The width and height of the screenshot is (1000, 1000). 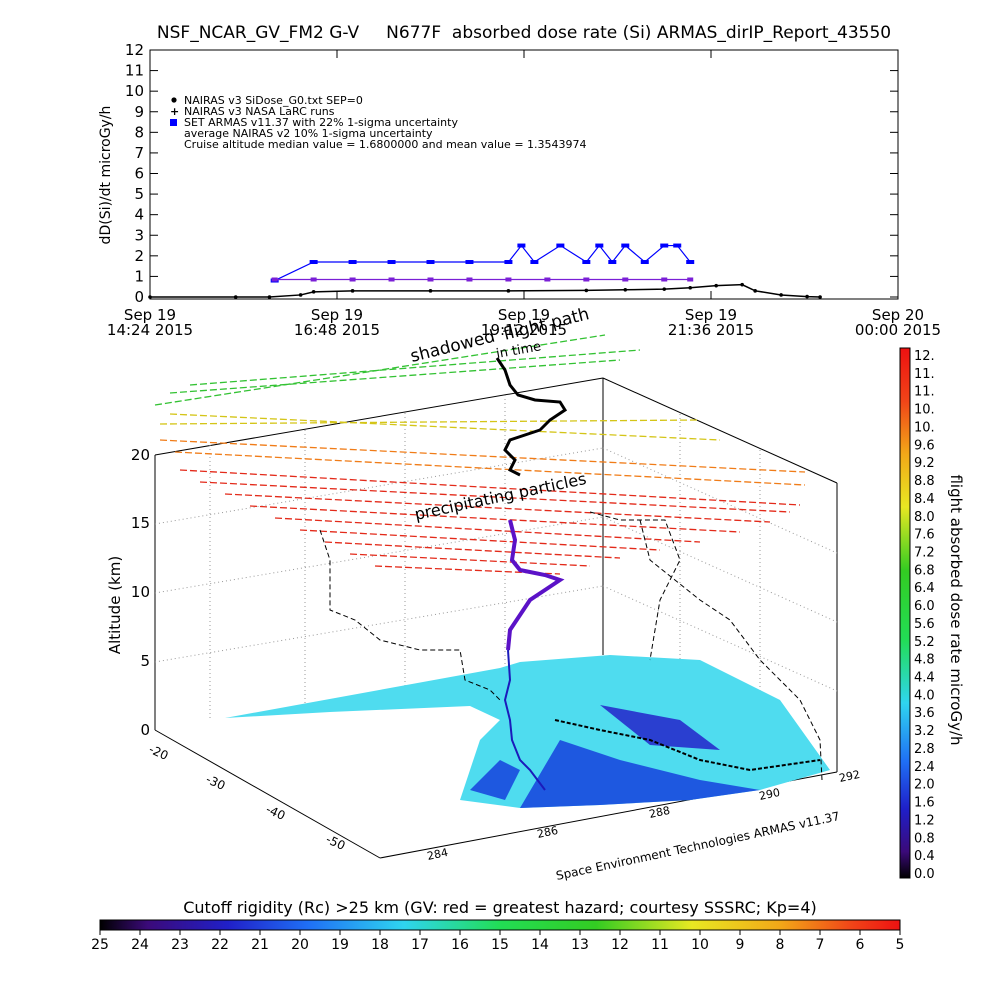 I want to click on z-tick: 15, so click(x=140, y=523).